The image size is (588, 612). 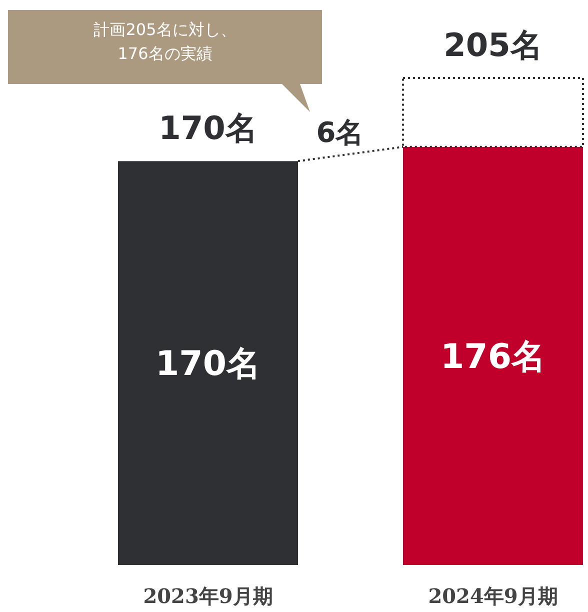 What do you see at coordinates (340, 132) in the screenshot?
I see `annotation: 6名` at bounding box center [340, 132].